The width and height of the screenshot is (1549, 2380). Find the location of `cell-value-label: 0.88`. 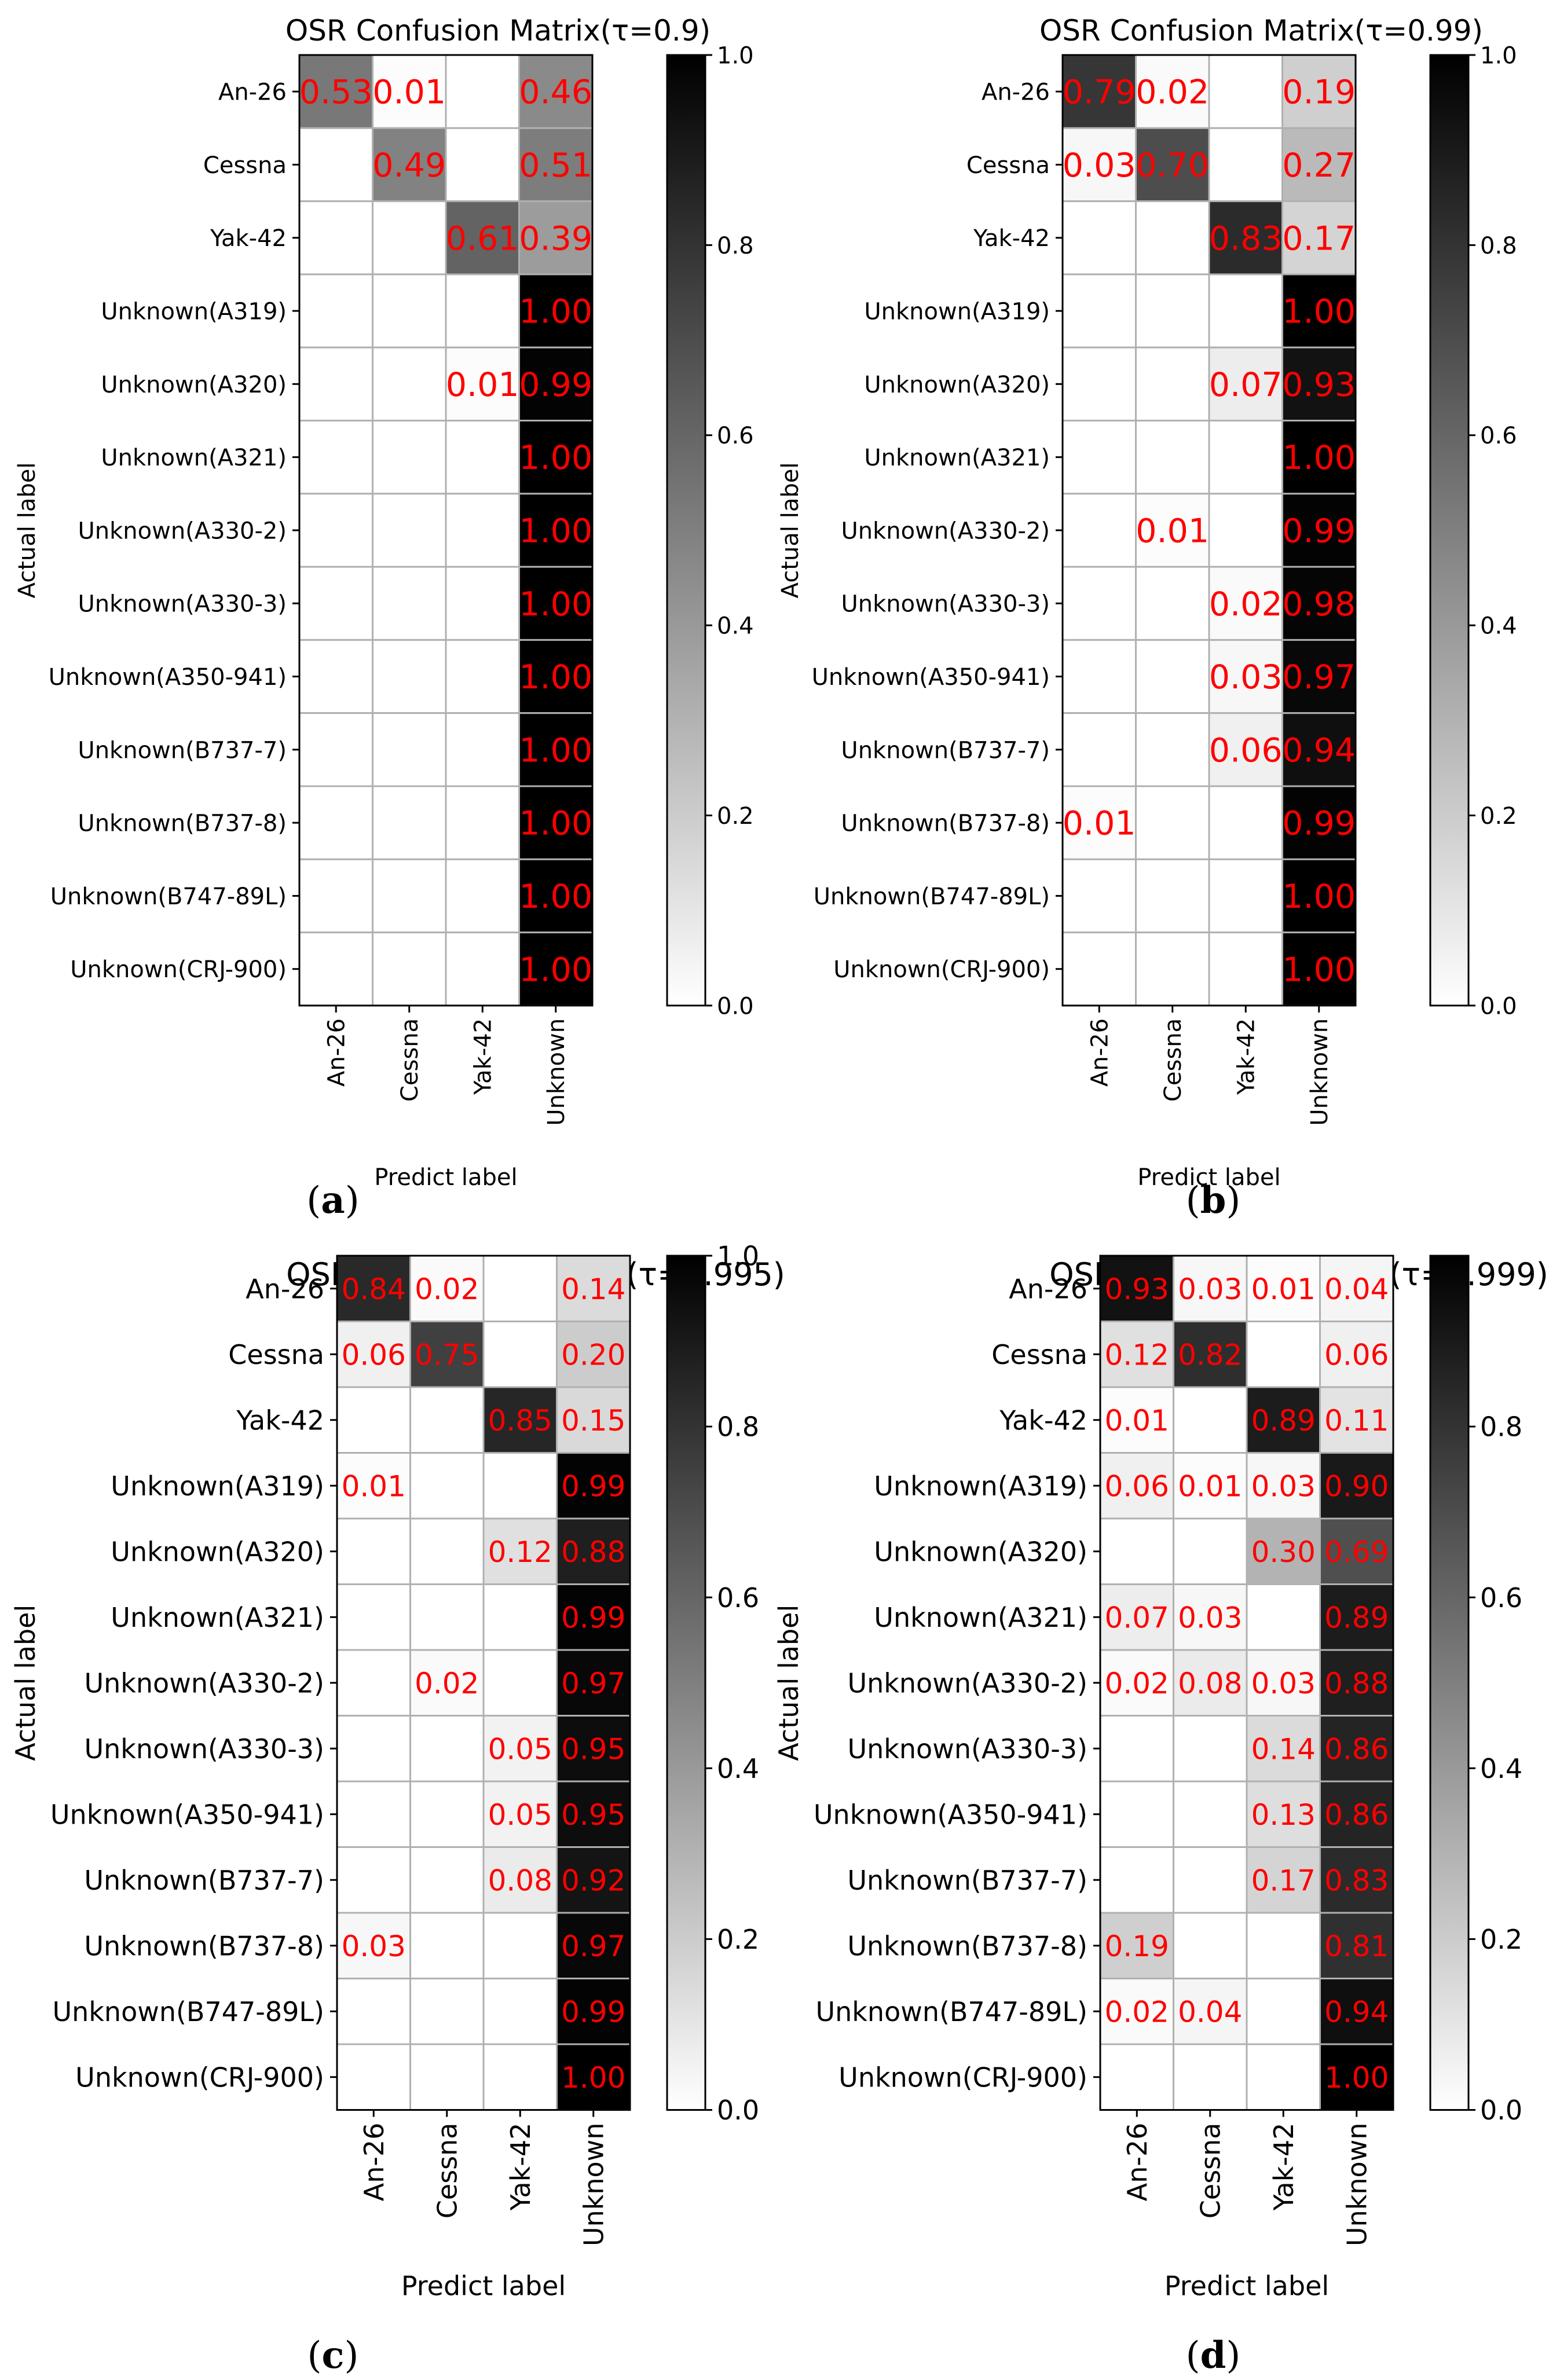

cell-value-label: 0.88 is located at coordinates (1356, 1683).